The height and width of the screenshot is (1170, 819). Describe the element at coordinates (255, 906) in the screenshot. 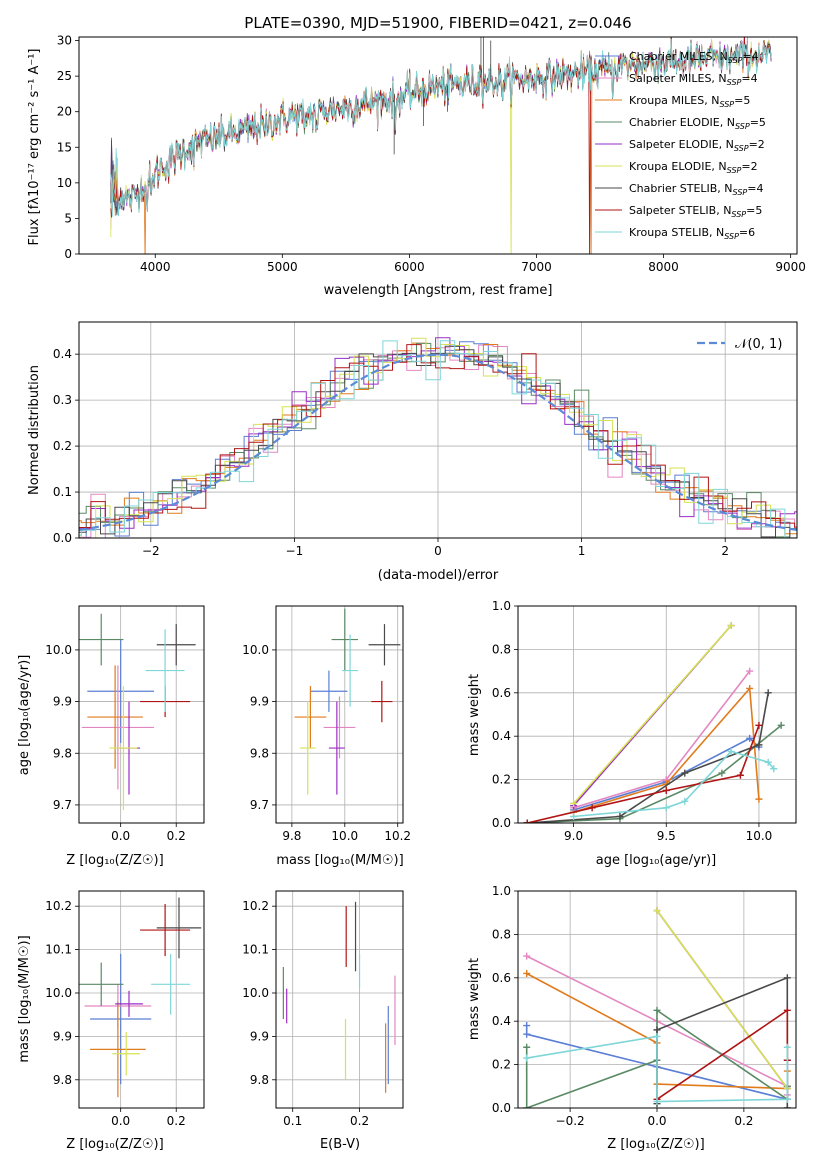

I see `y-tick-label: 10.2` at that location.